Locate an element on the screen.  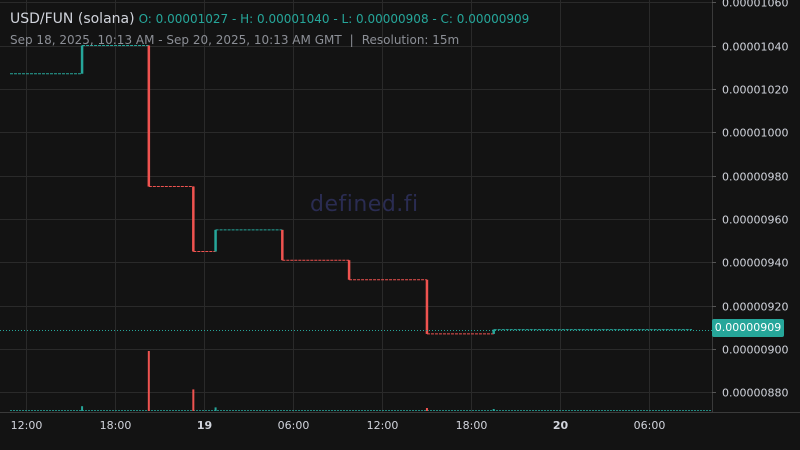
time-tick-label: 20 is located at coordinates (561, 425).